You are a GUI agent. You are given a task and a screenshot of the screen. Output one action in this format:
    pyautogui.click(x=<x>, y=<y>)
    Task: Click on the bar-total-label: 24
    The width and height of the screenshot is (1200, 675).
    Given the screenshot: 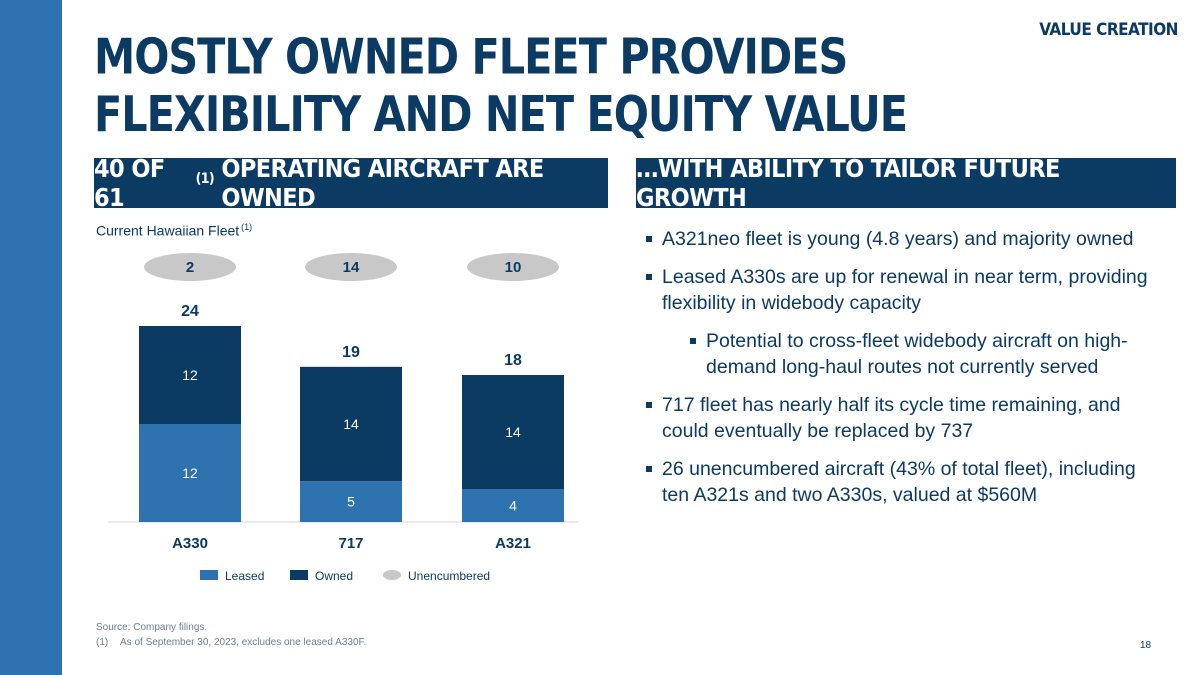 What is the action you would take?
    pyautogui.click(x=190, y=311)
    